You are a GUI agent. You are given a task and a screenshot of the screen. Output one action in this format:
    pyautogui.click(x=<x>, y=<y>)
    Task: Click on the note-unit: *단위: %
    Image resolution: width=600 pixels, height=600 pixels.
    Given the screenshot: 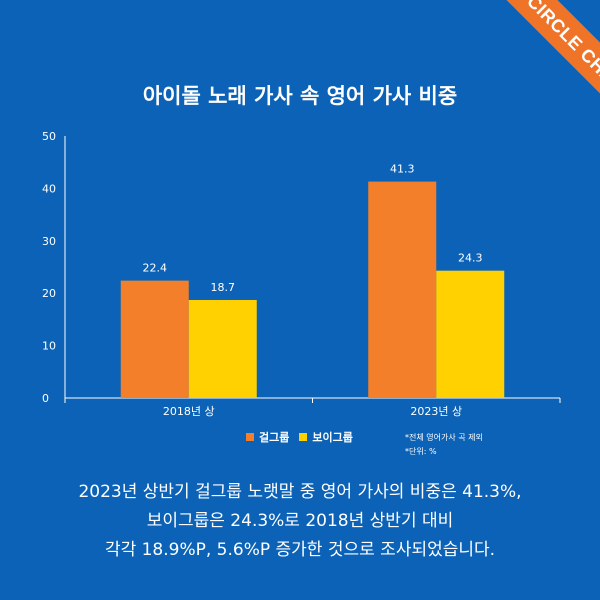 What is the action you would take?
    pyautogui.click(x=421, y=451)
    